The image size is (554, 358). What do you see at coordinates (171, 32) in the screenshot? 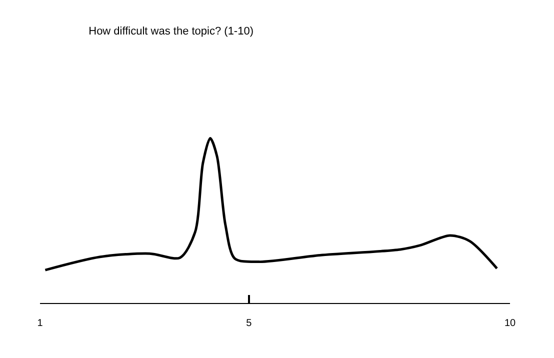
I see `chart-title: How difficult was the topic? (1-10)` at bounding box center [171, 32].